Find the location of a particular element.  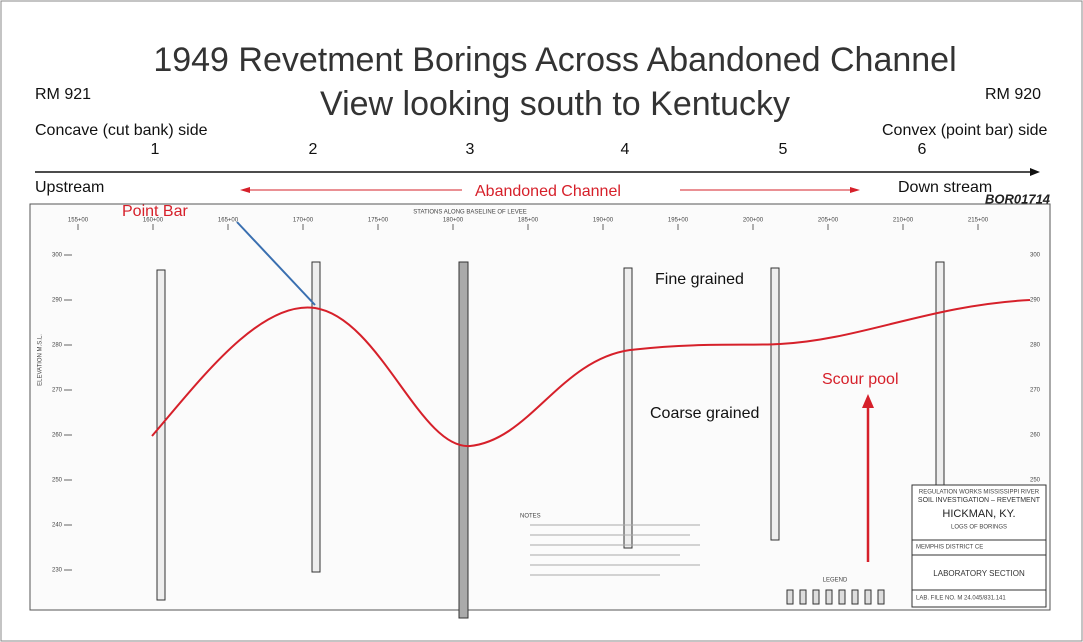

elevation-axis: ELEVATION M.S.L. is located at coordinates (41, 360).